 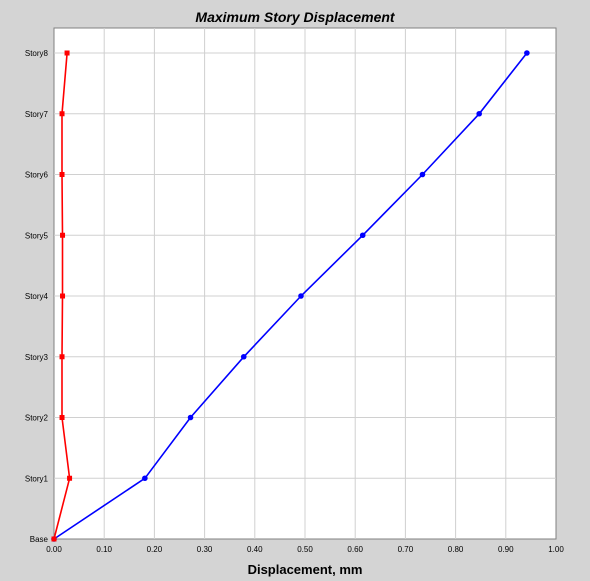 I want to click on x-tick-label: 0.60, so click(x=355, y=549).